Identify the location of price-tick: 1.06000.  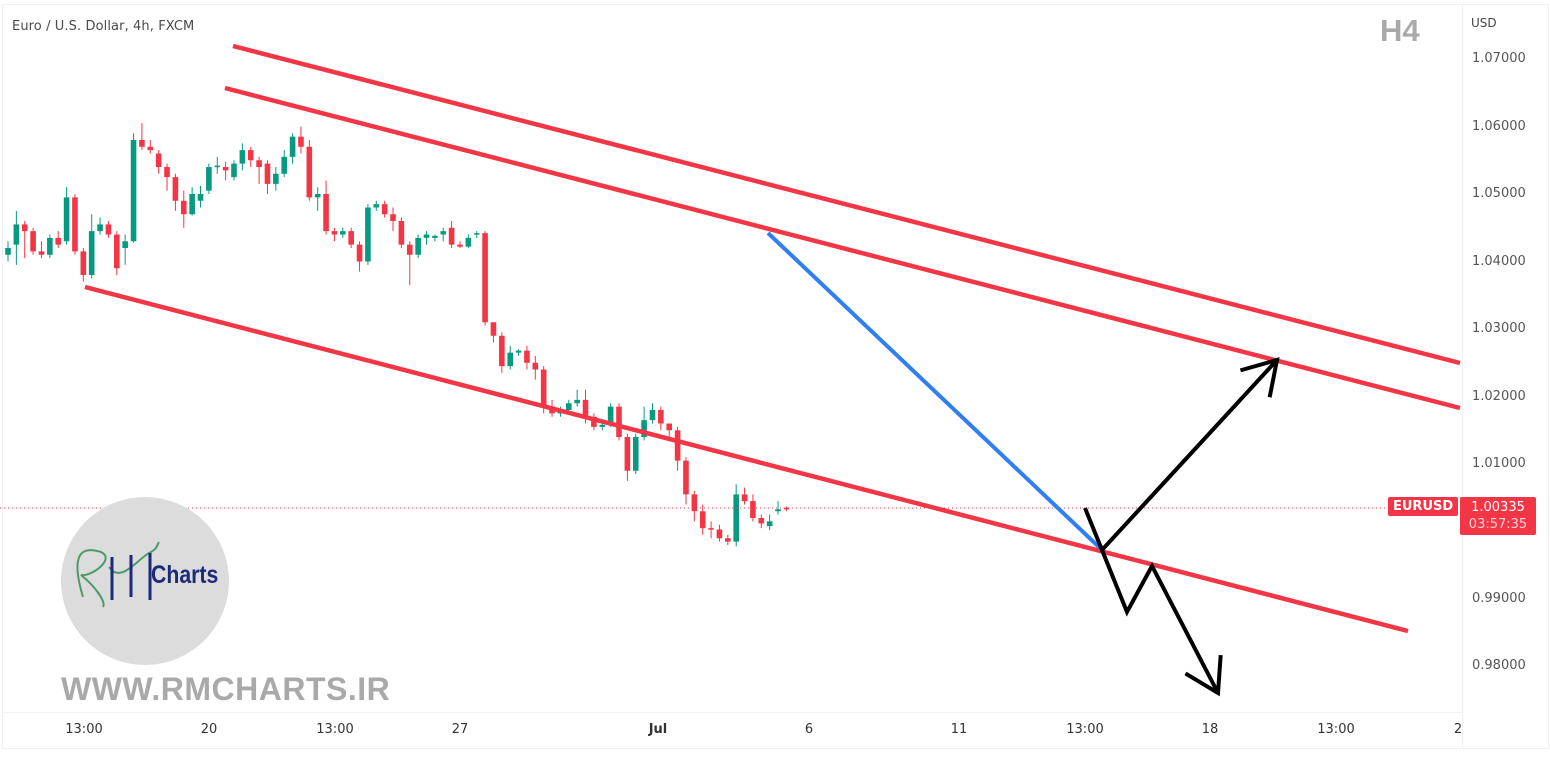
(1499, 126).